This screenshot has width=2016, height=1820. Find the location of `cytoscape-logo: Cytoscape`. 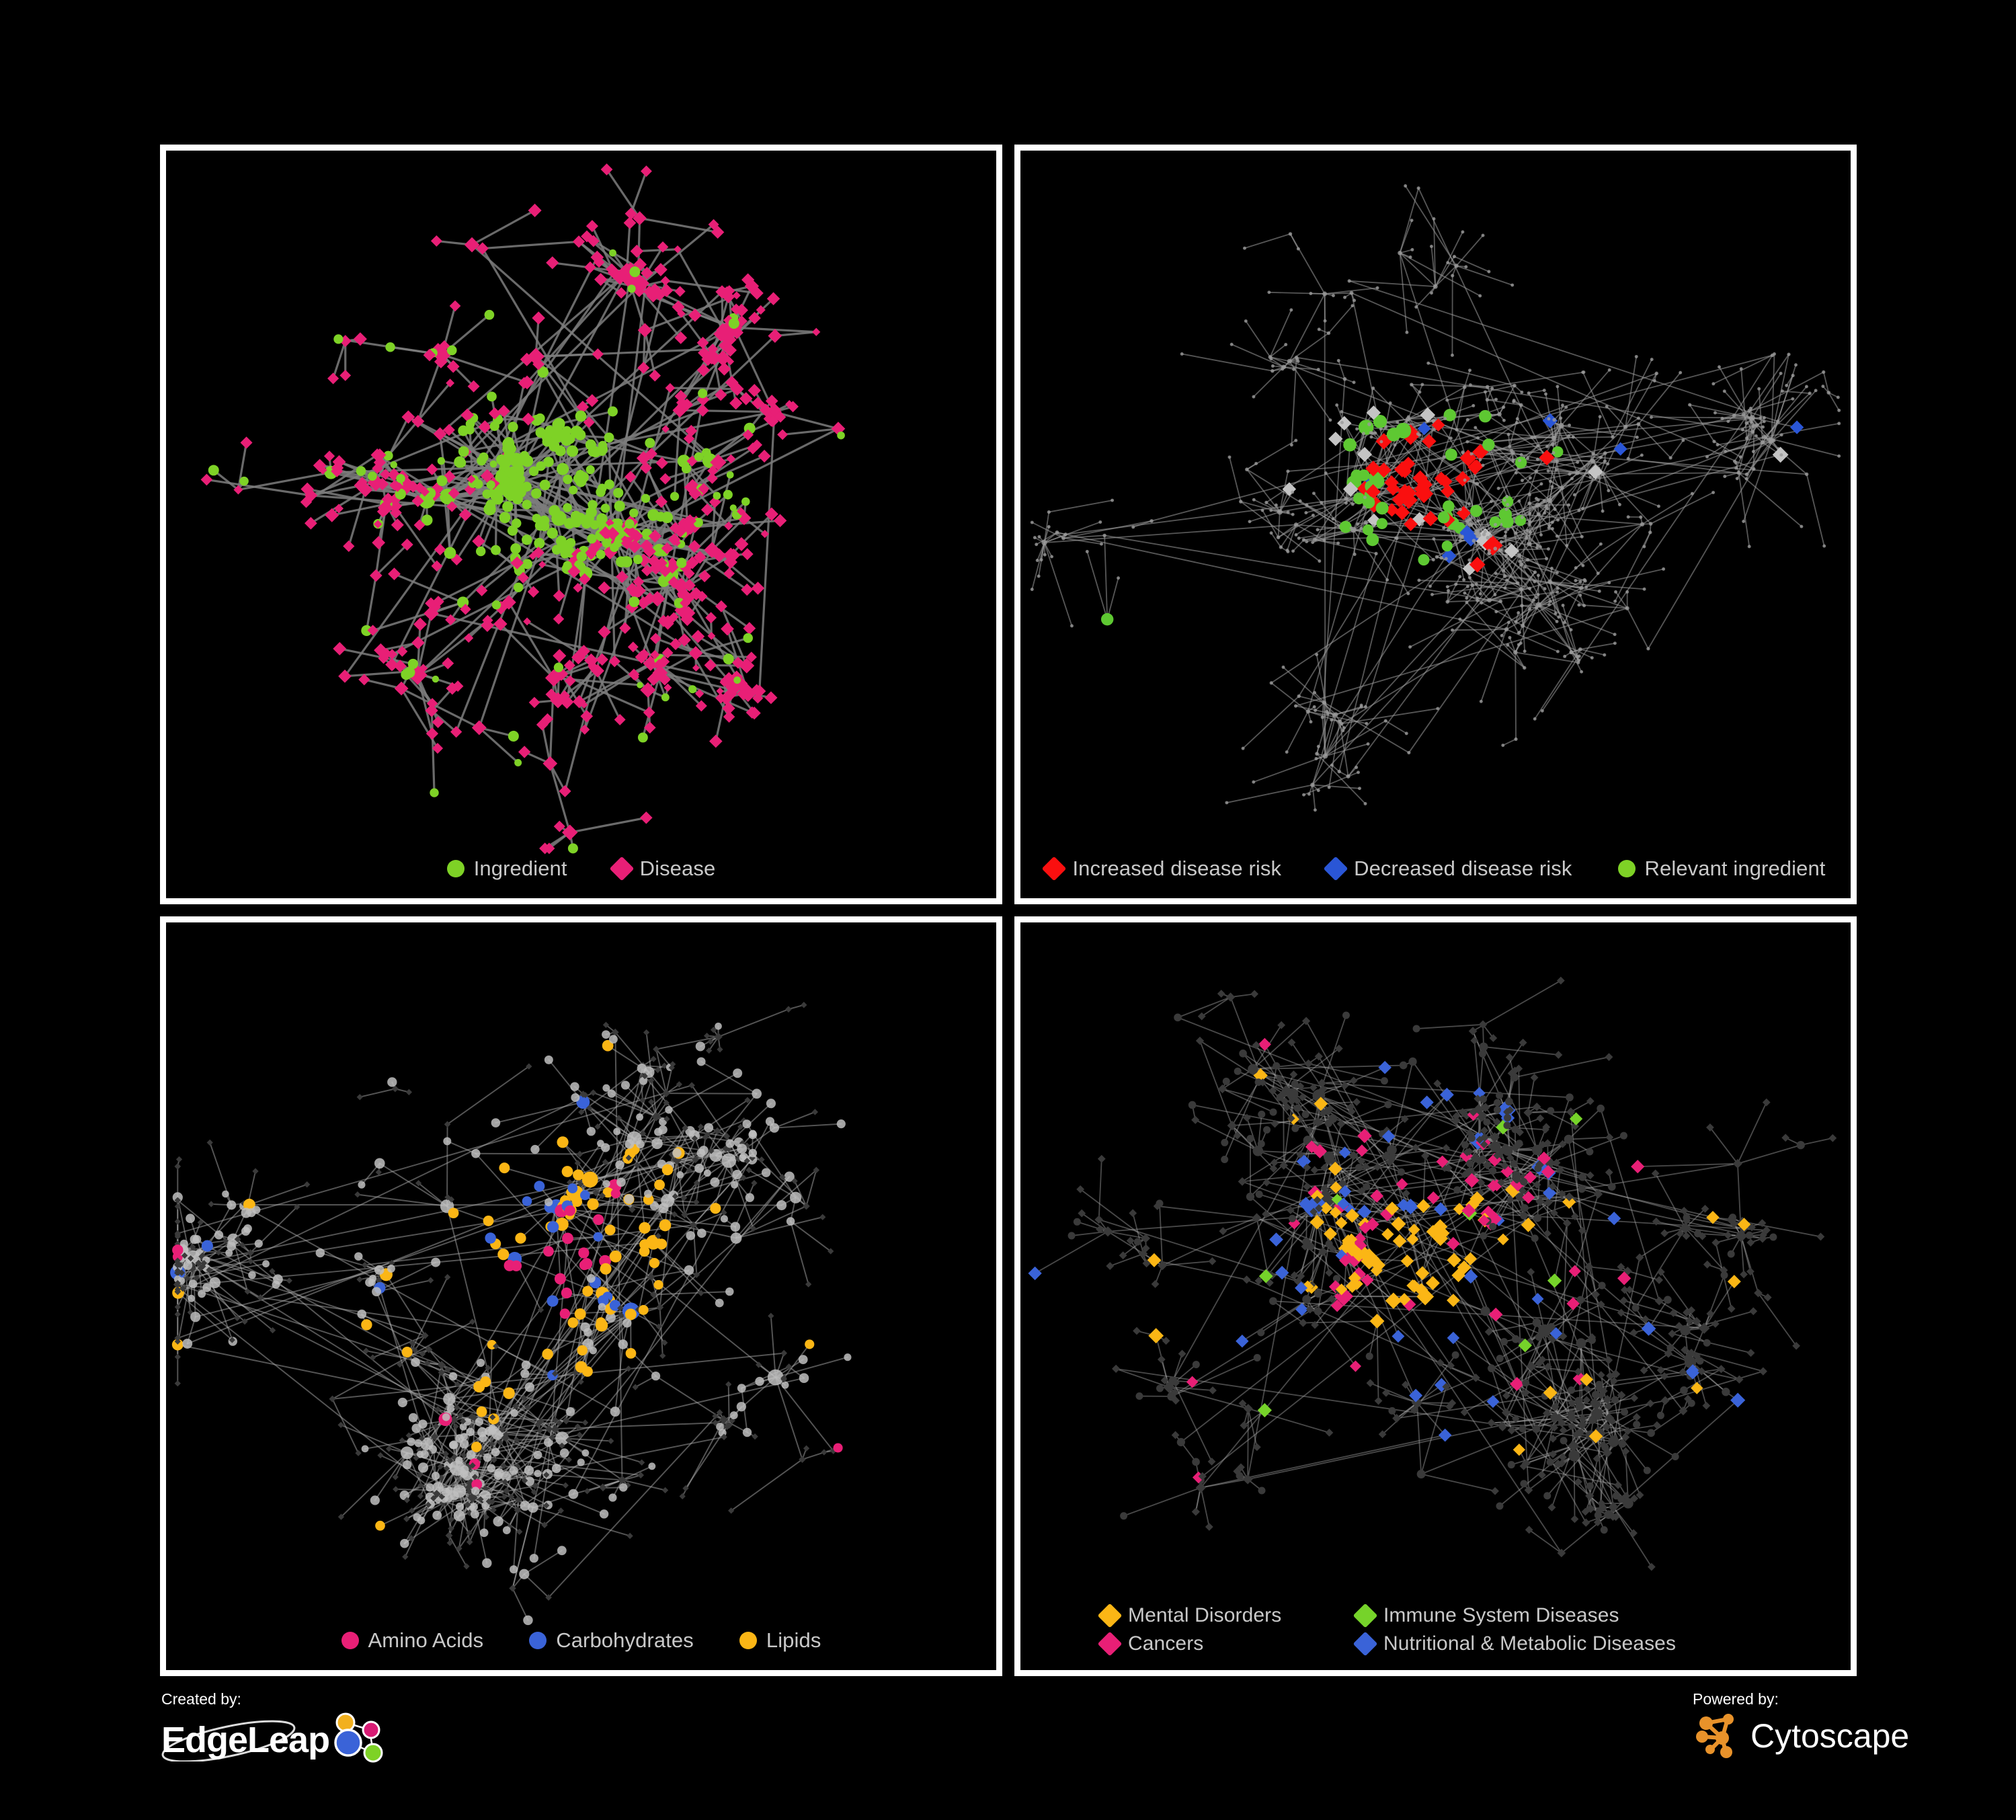

cytoscape-logo: Cytoscape is located at coordinates (1801, 1736).